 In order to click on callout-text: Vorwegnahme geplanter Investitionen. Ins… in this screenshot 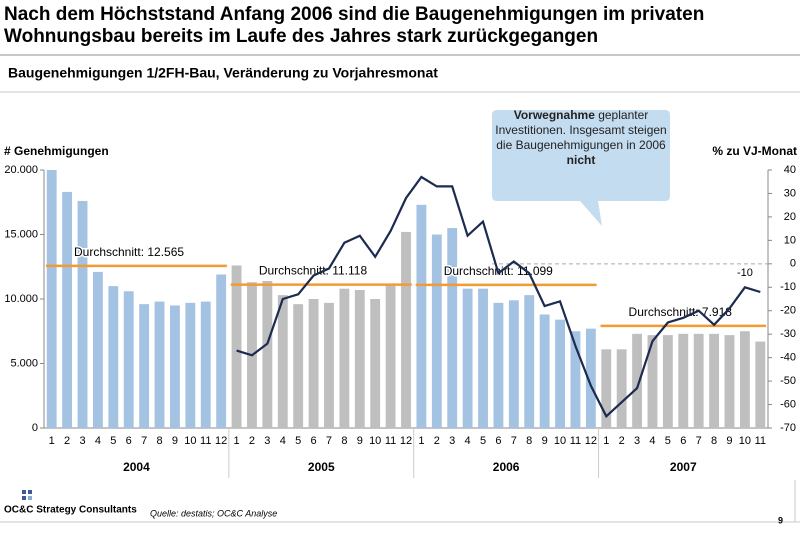, I will do `click(581, 138)`.